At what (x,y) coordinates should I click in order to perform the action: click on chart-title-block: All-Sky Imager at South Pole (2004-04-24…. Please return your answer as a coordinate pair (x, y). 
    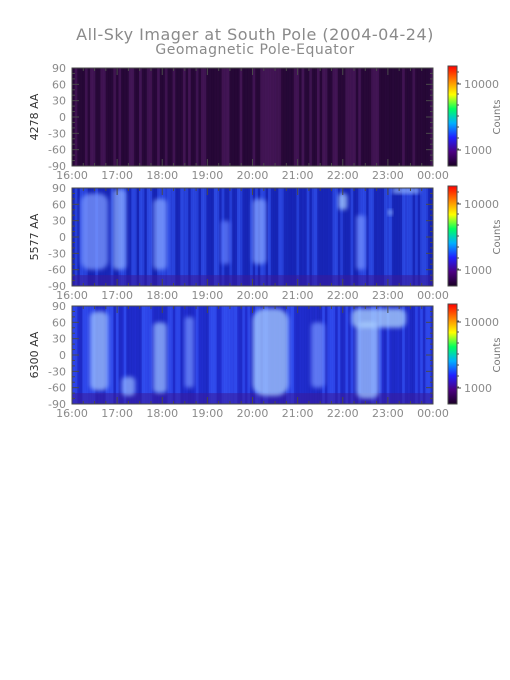
    Looking at the image, I should click on (255, 42).